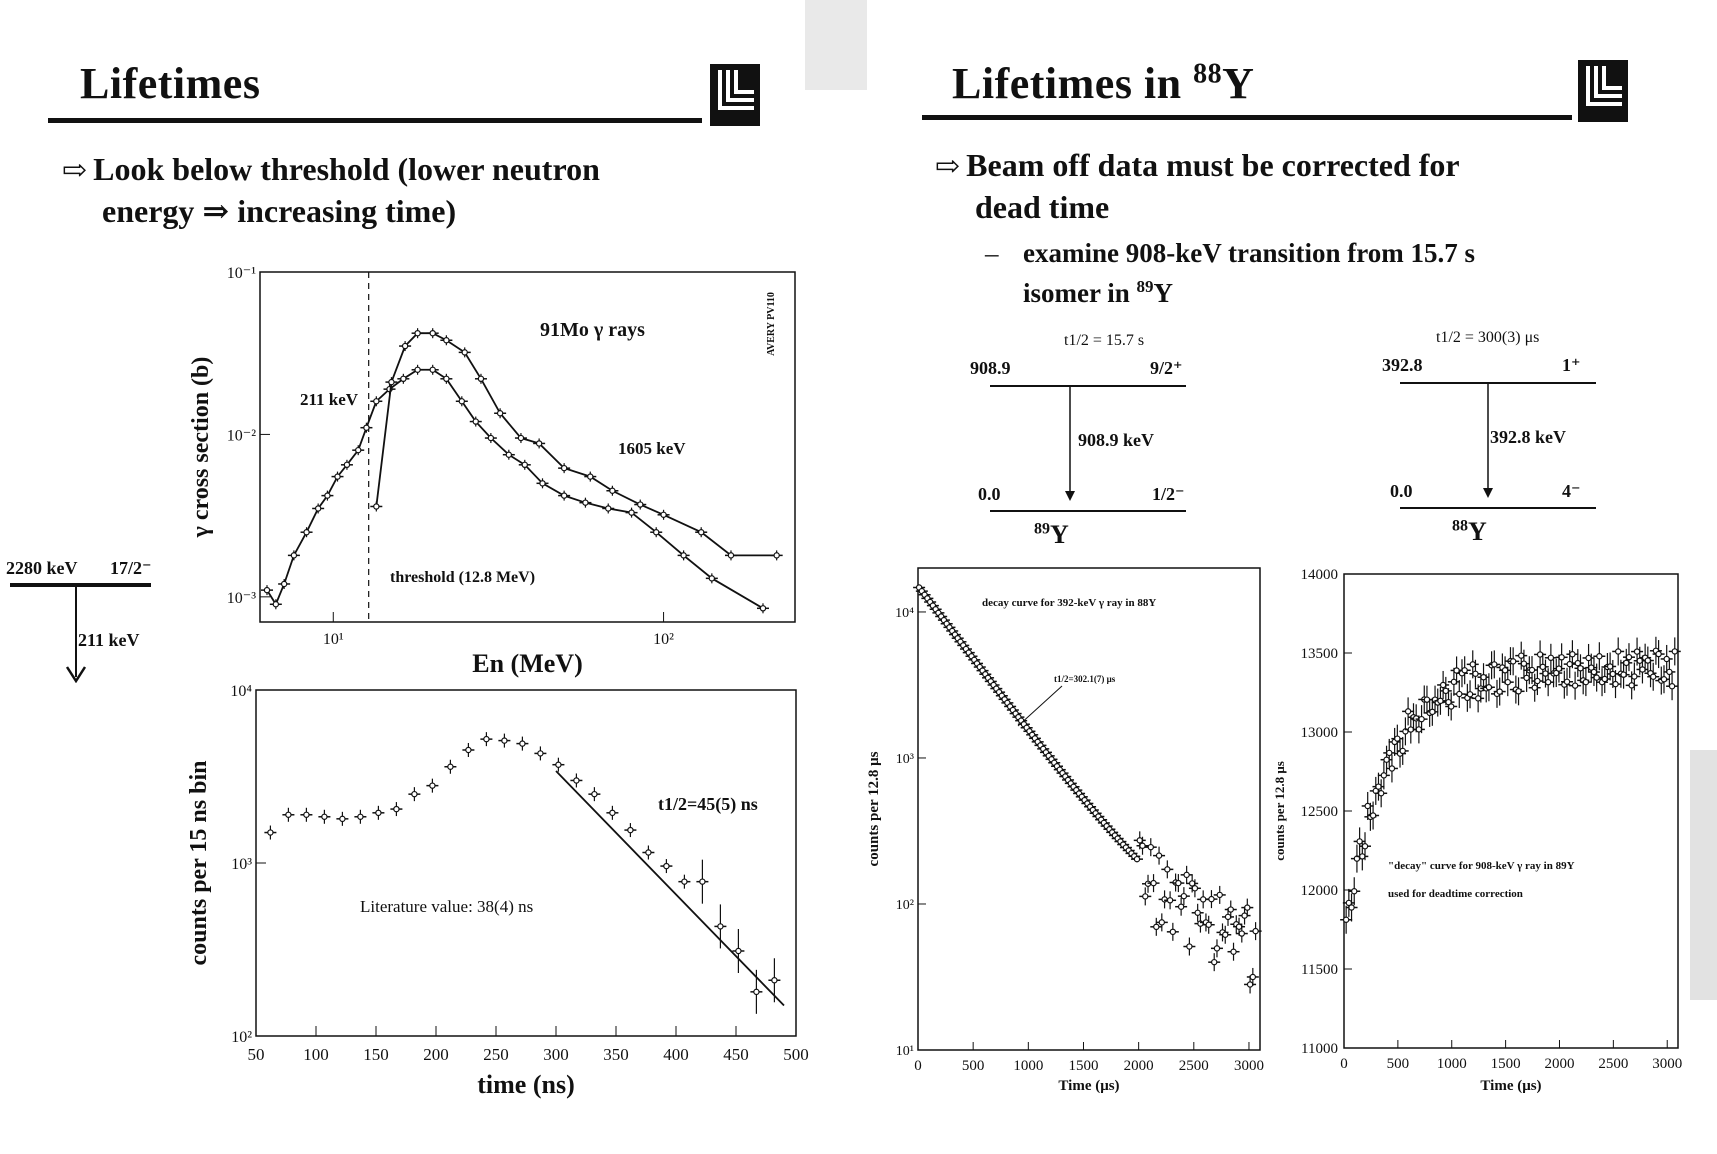  I want to click on left-title-rule, so click(375, 120).